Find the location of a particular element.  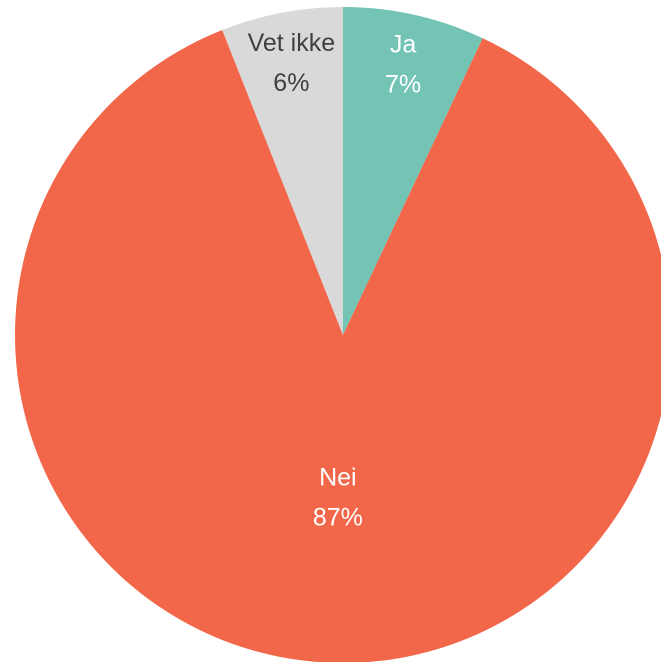

slice-value-label: 6% is located at coordinates (291, 83).